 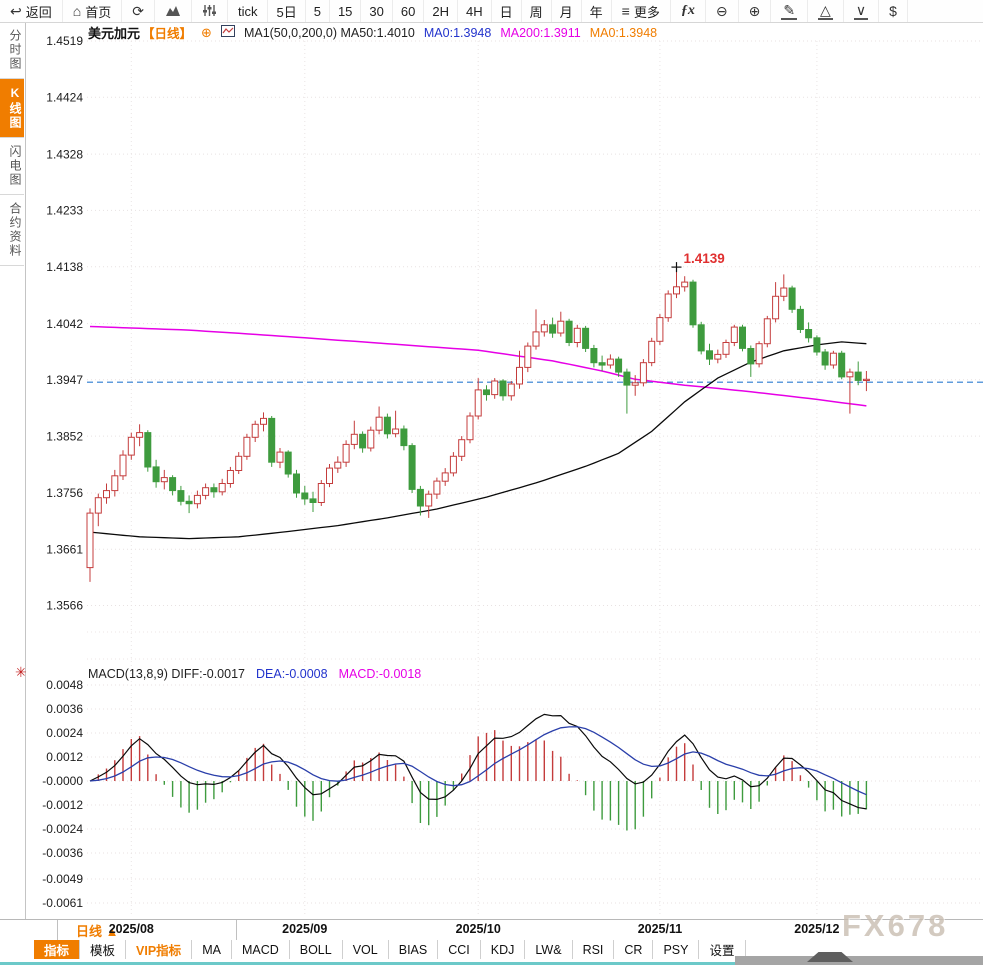 What do you see at coordinates (830, 957) in the screenshot?
I see `grip-bump-icon` at bounding box center [830, 957].